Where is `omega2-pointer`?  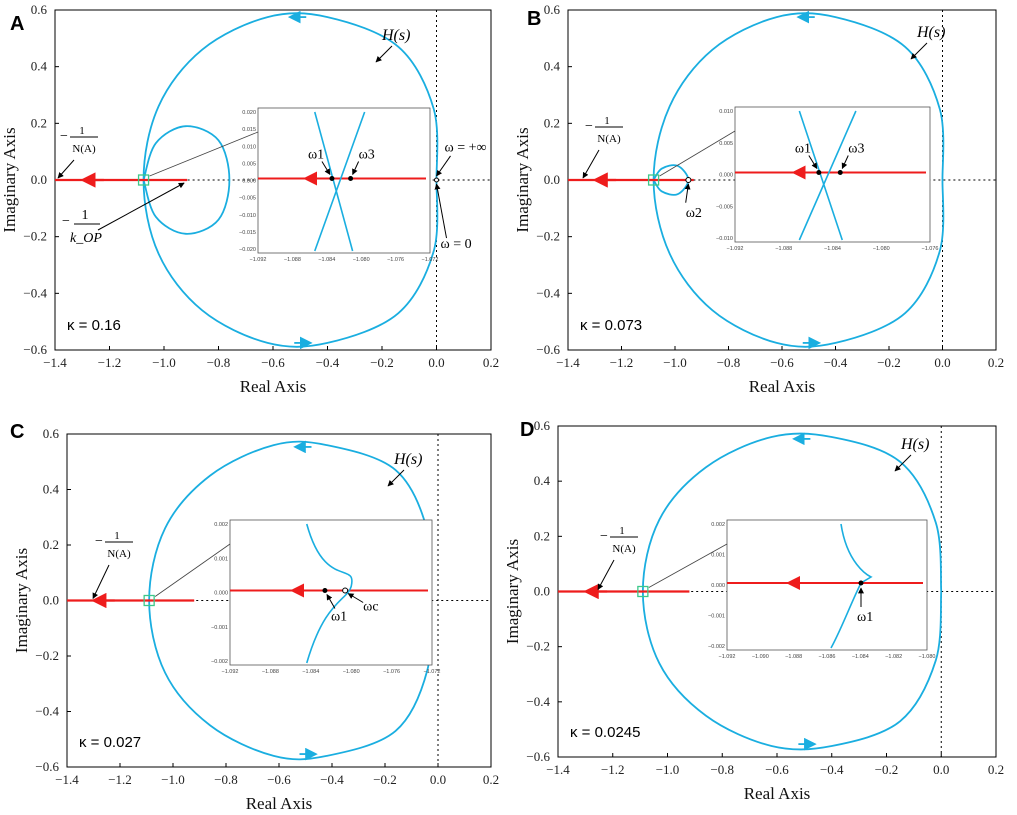
omega2-pointer is located at coordinates (687, 193).